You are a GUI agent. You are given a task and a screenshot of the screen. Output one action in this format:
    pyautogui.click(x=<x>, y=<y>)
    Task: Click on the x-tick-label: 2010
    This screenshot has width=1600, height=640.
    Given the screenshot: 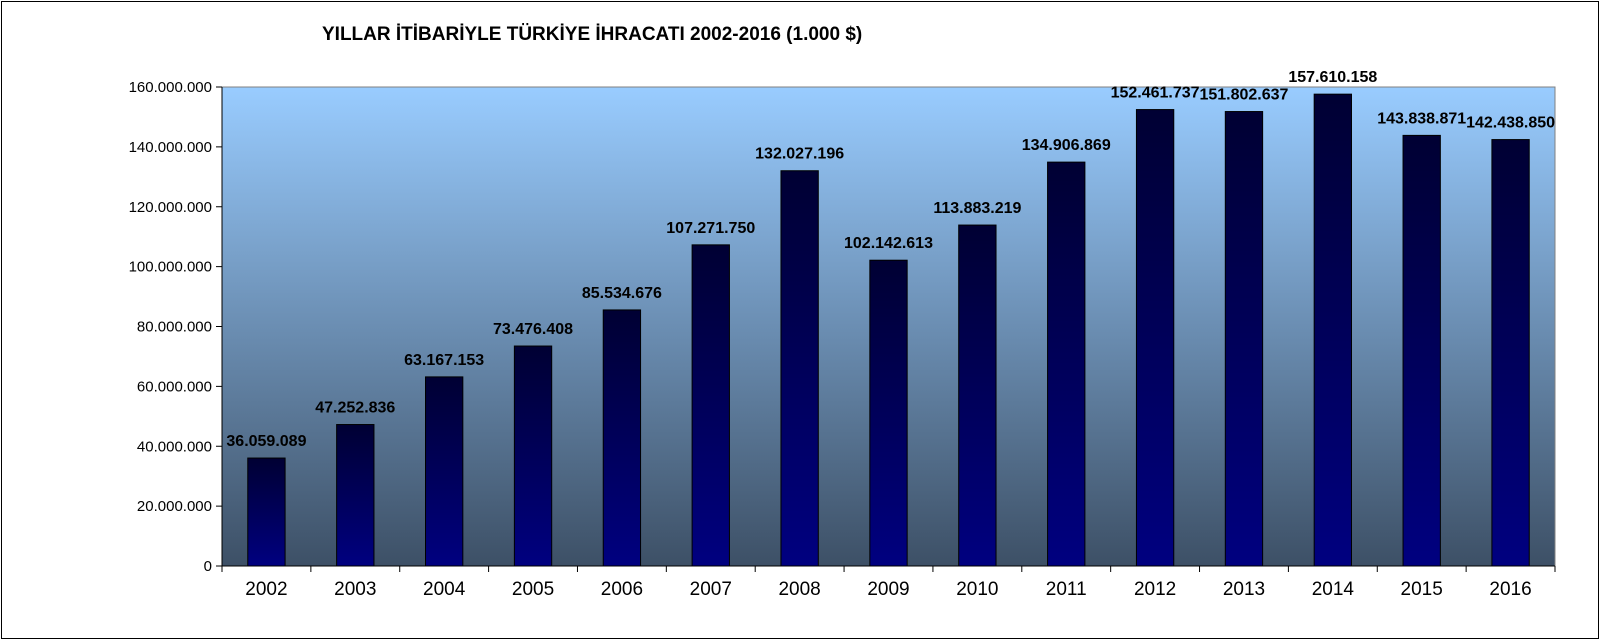 What is the action you would take?
    pyautogui.click(x=977, y=589)
    